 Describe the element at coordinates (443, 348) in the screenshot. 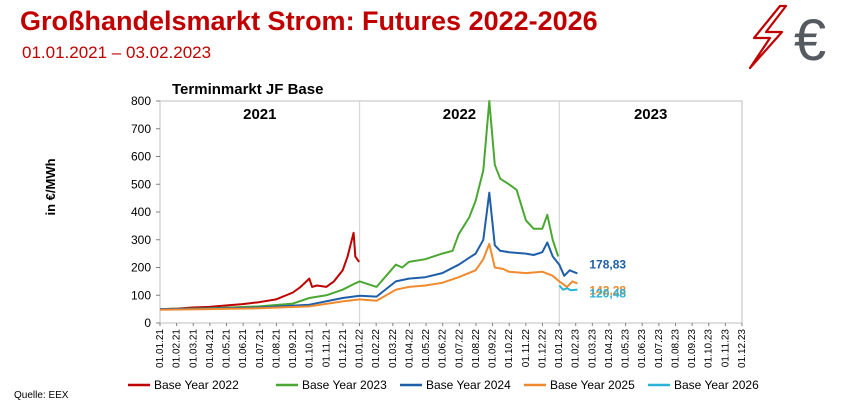

I see `x-tick-label: 01.06.22` at that location.